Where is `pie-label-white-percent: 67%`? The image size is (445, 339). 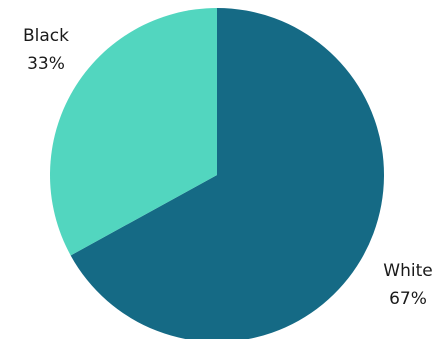 pie-label-white-percent: 67% is located at coordinates (408, 299).